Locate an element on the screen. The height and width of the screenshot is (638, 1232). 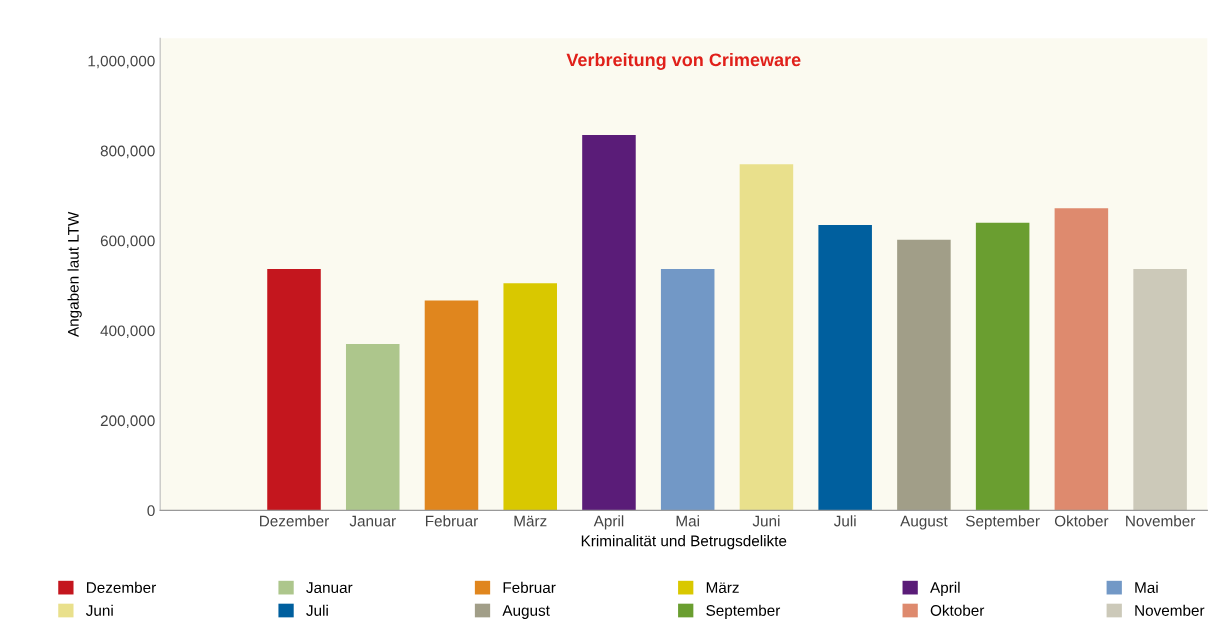
legend-label: März is located at coordinates (722, 588).